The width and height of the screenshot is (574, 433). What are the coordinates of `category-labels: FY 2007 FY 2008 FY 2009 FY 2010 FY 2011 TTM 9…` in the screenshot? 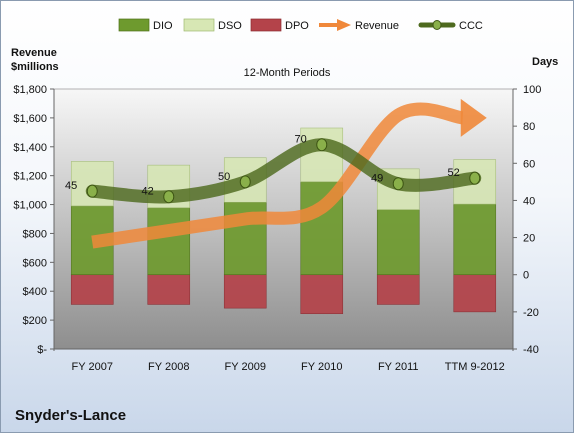 It's located at (288, 367).